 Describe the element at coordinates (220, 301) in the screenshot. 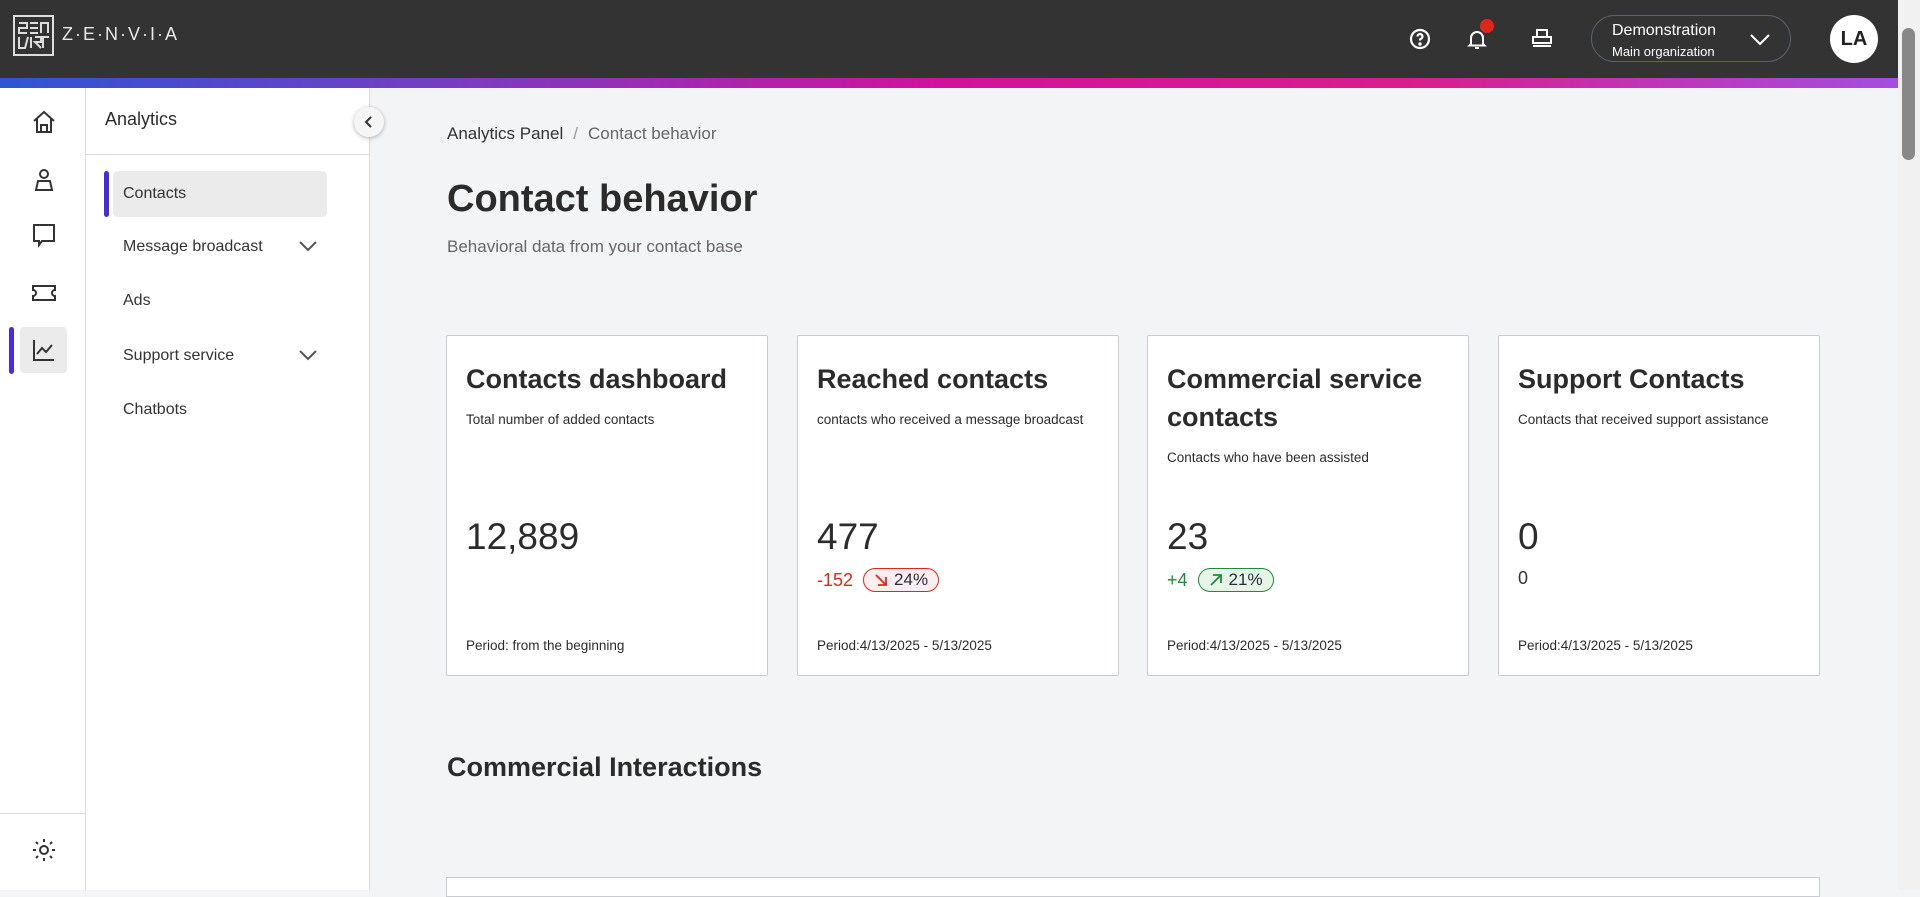

I see `sidebar-item-ads: Ads` at that location.